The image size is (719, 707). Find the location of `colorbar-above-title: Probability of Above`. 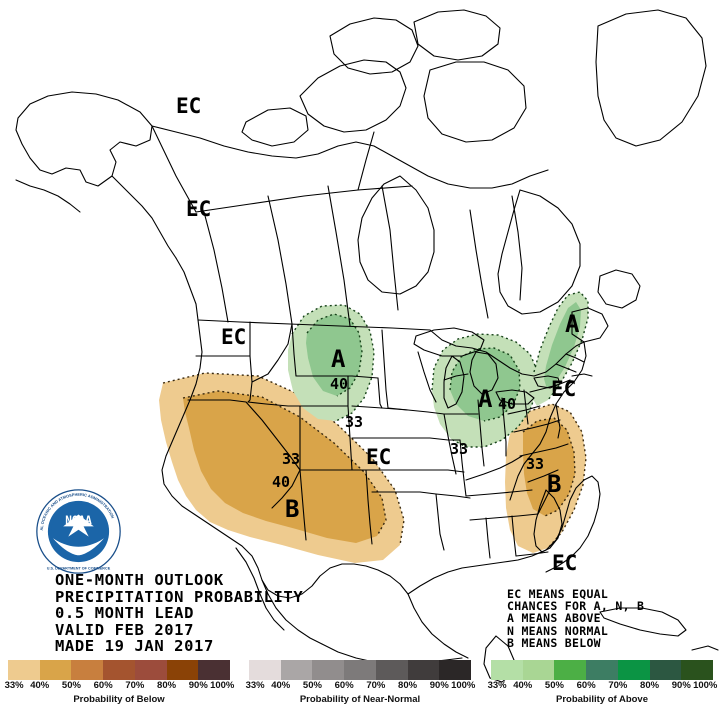

colorbar-above-title: Probability of Above is located at coordinates (602, 699).